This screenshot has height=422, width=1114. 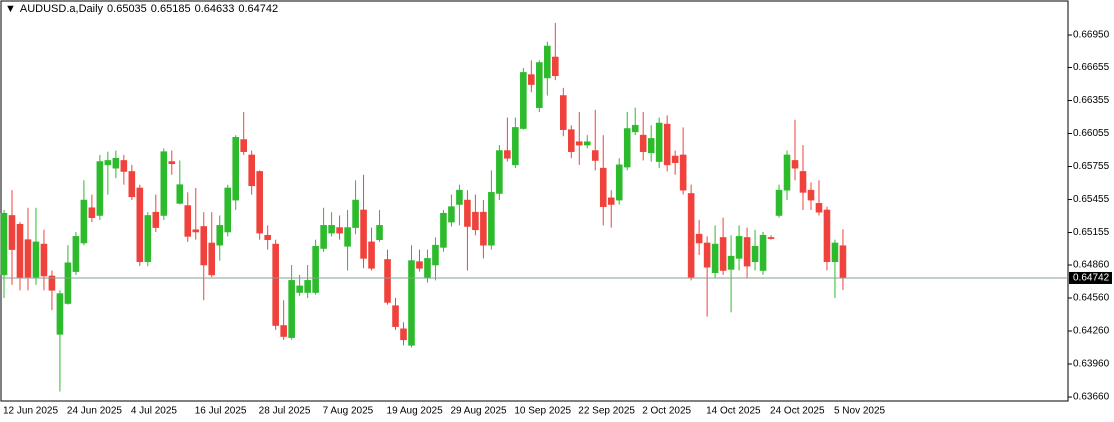 I want to click on y-tick-label: 0.65455, so click(x=1091, y=199).